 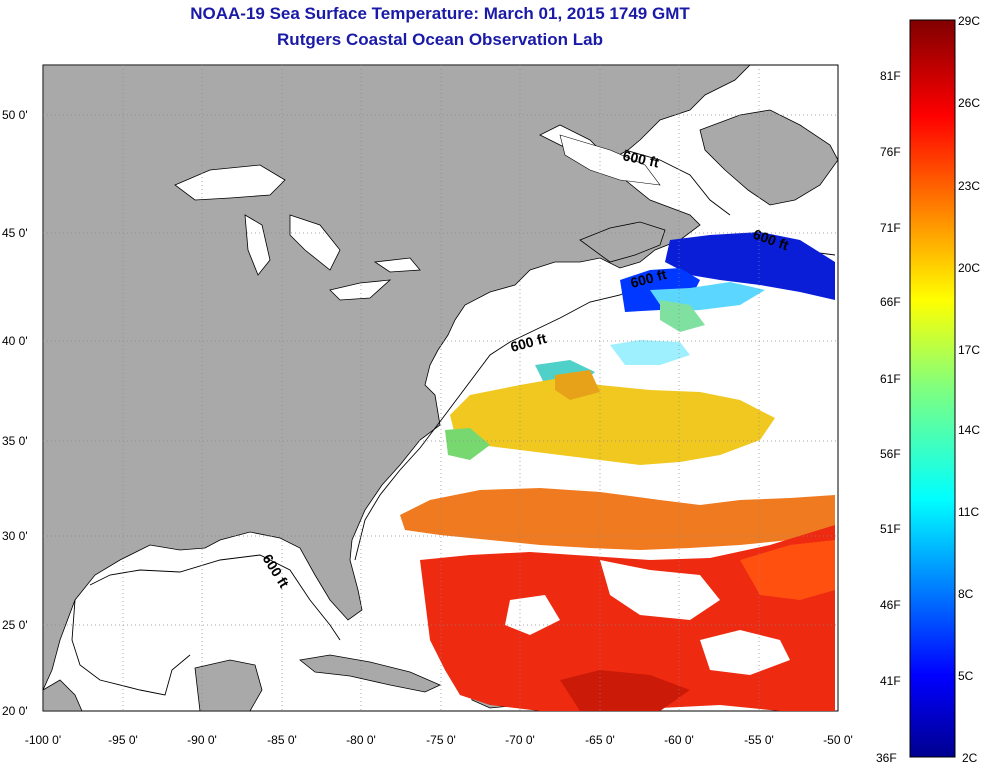 I want to click on colorbar-celsius-label: 11C, so click(x=968, y=512).